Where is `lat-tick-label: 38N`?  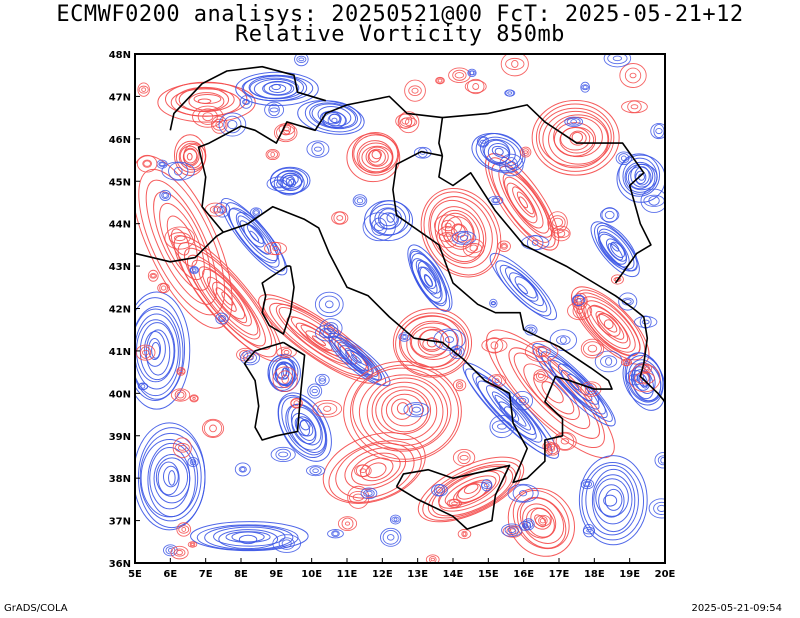 lat-tick-label: 38N is located at coordinates (120, 479).